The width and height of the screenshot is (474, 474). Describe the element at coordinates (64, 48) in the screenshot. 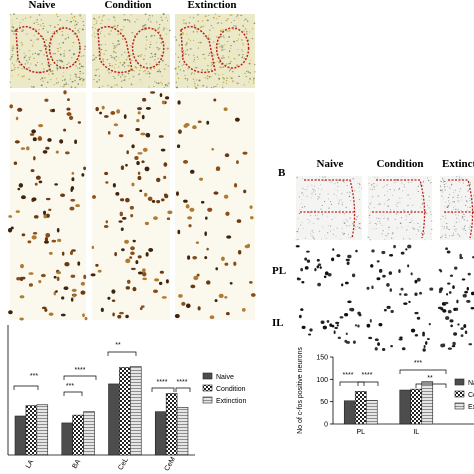

I see `region-outline` at that location.